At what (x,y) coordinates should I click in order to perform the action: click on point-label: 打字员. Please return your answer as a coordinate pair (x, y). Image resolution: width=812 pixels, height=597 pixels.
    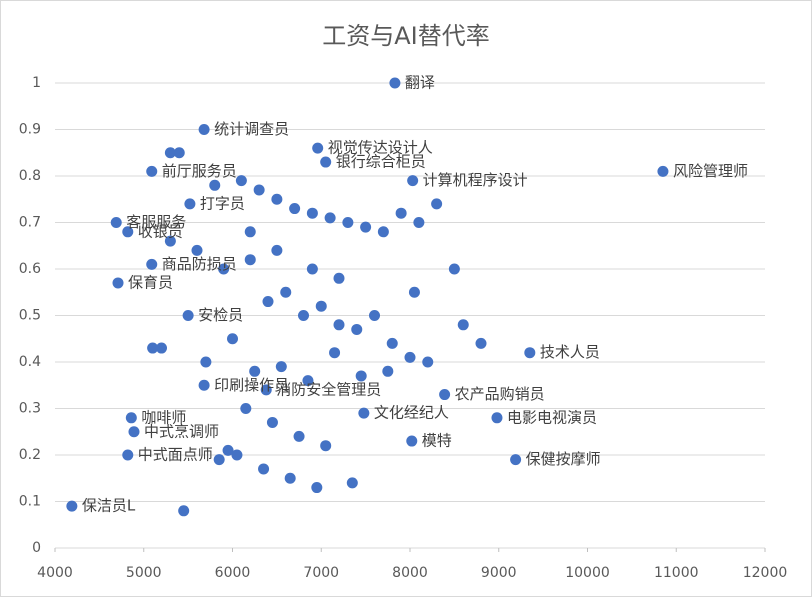
    Looking at the image, I should click on (222, 203).